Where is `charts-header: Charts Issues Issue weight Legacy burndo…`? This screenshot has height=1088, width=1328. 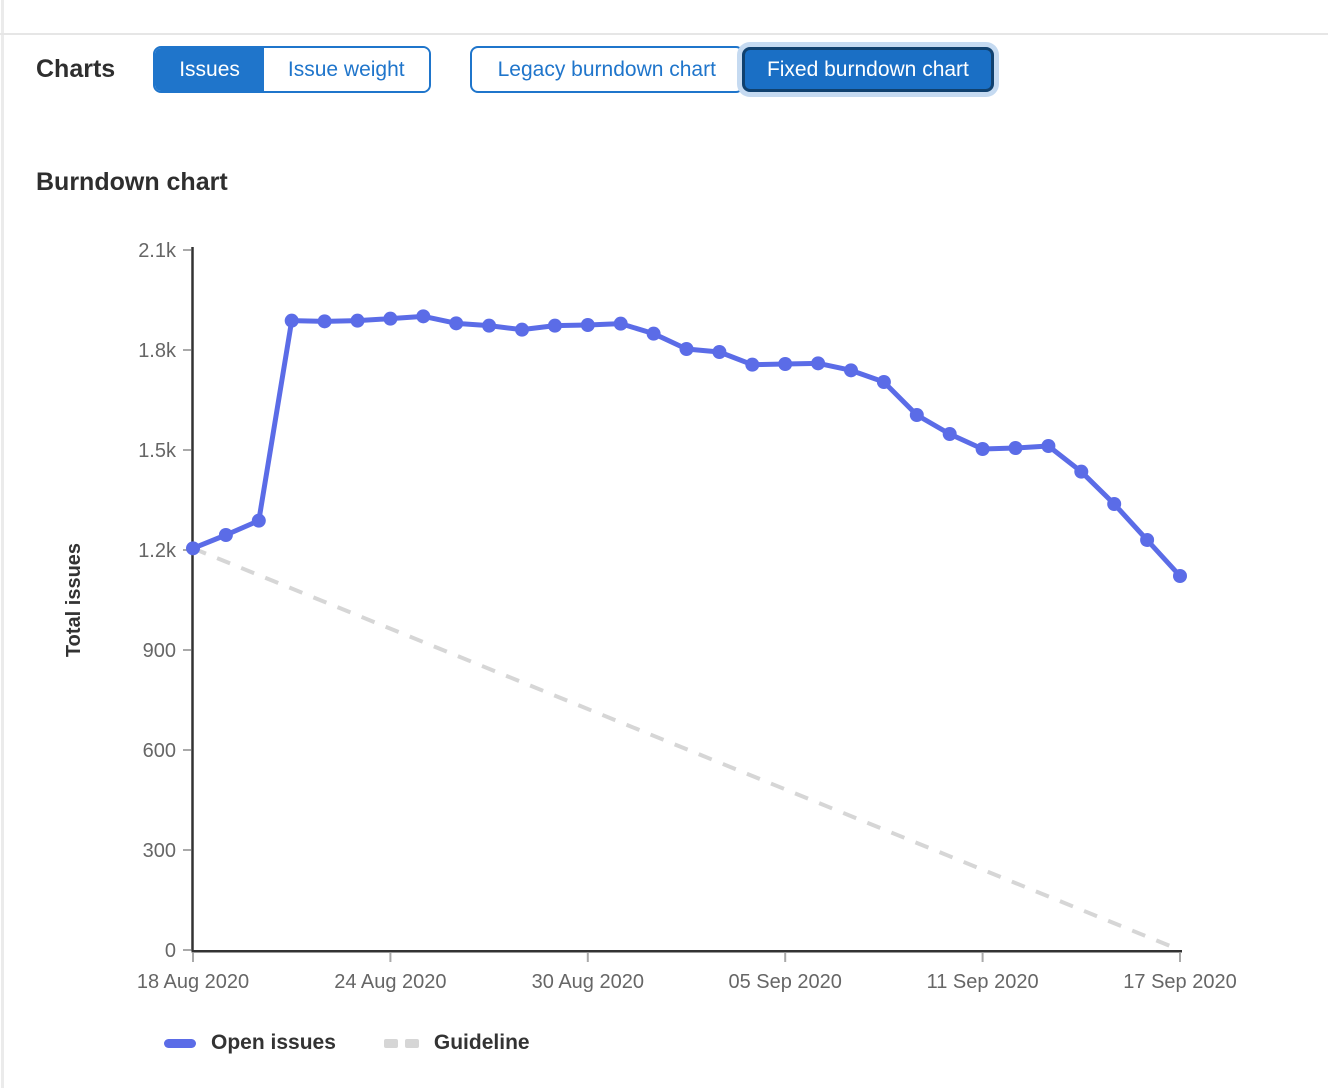 charts-header: Charts Issues Issue weight Legacy burndo… is located at coordinates (682, 69).